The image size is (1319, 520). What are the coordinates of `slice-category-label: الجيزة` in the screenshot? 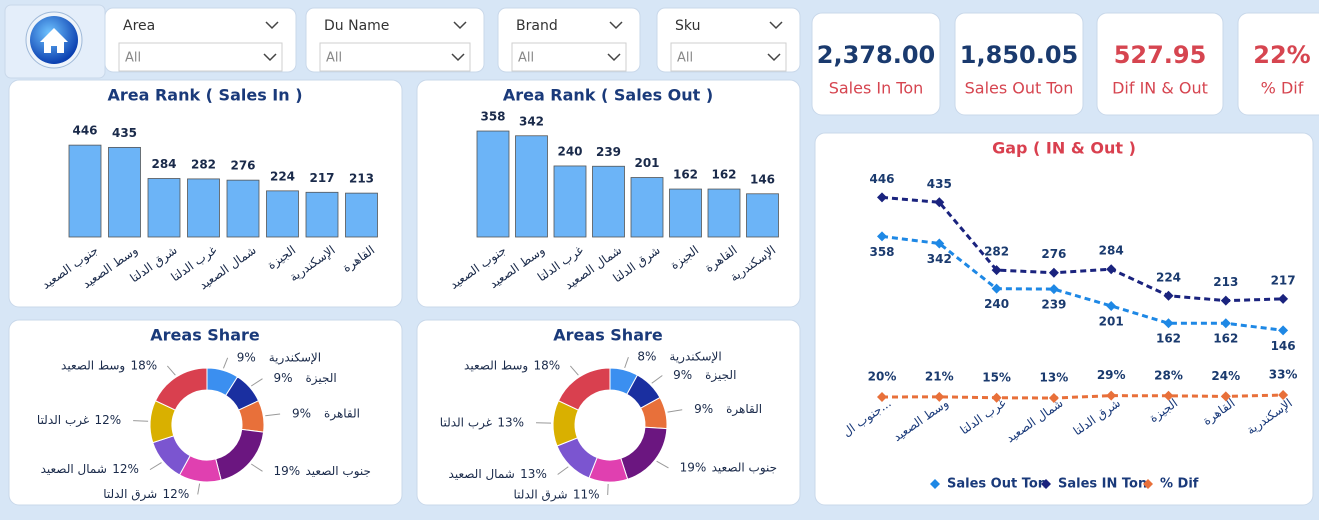 It's located at (321, 378).